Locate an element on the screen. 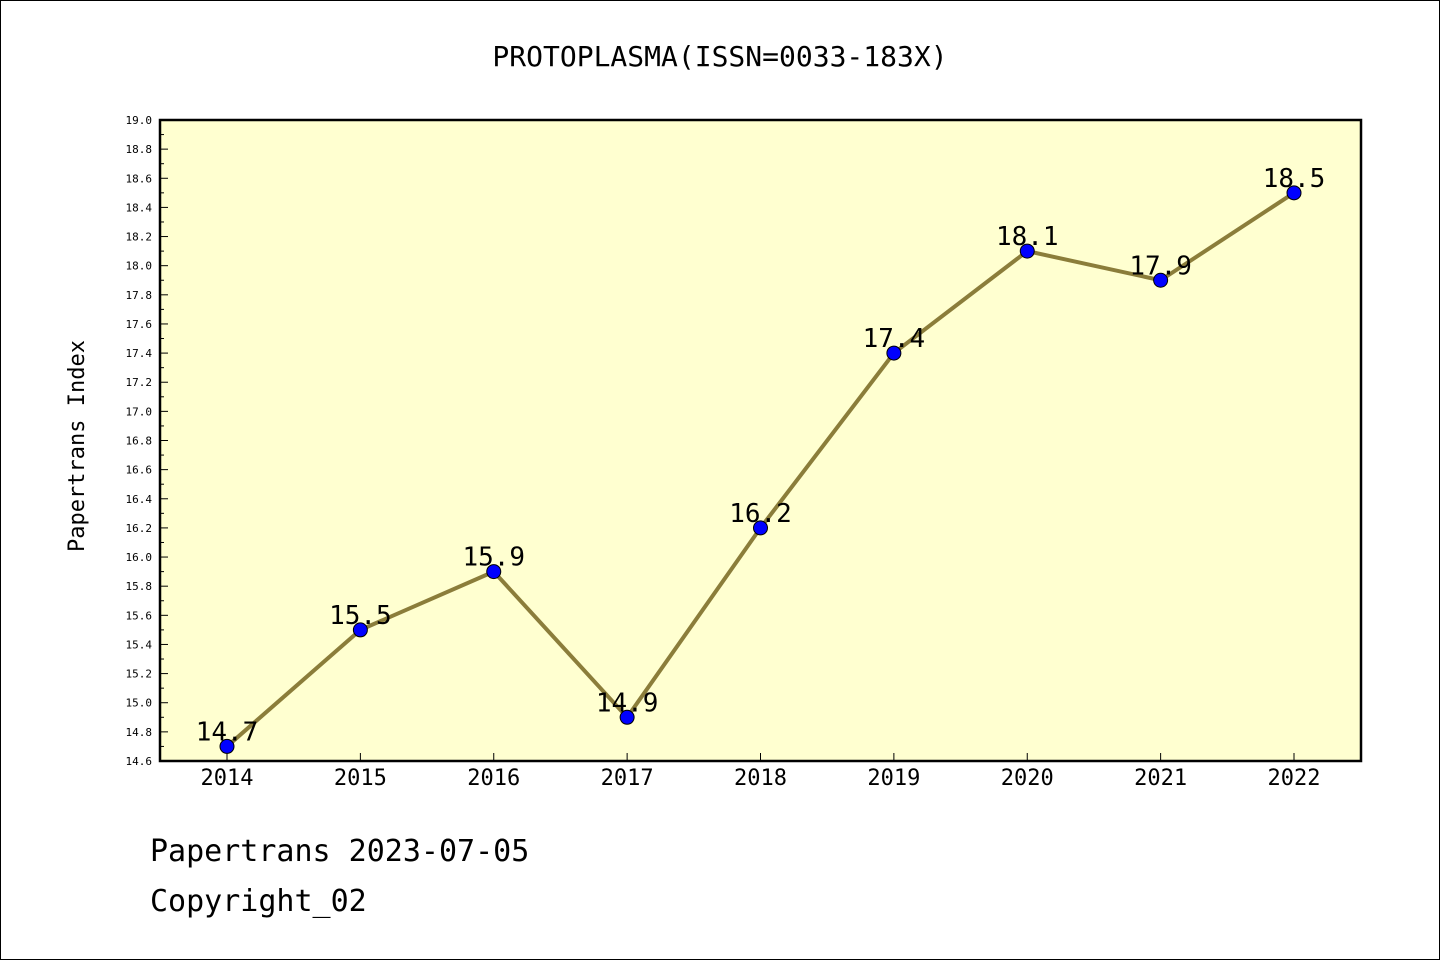 This screenshot has height=960, width=1440. data-label: 14.9 is located at coordinates (627, 703).